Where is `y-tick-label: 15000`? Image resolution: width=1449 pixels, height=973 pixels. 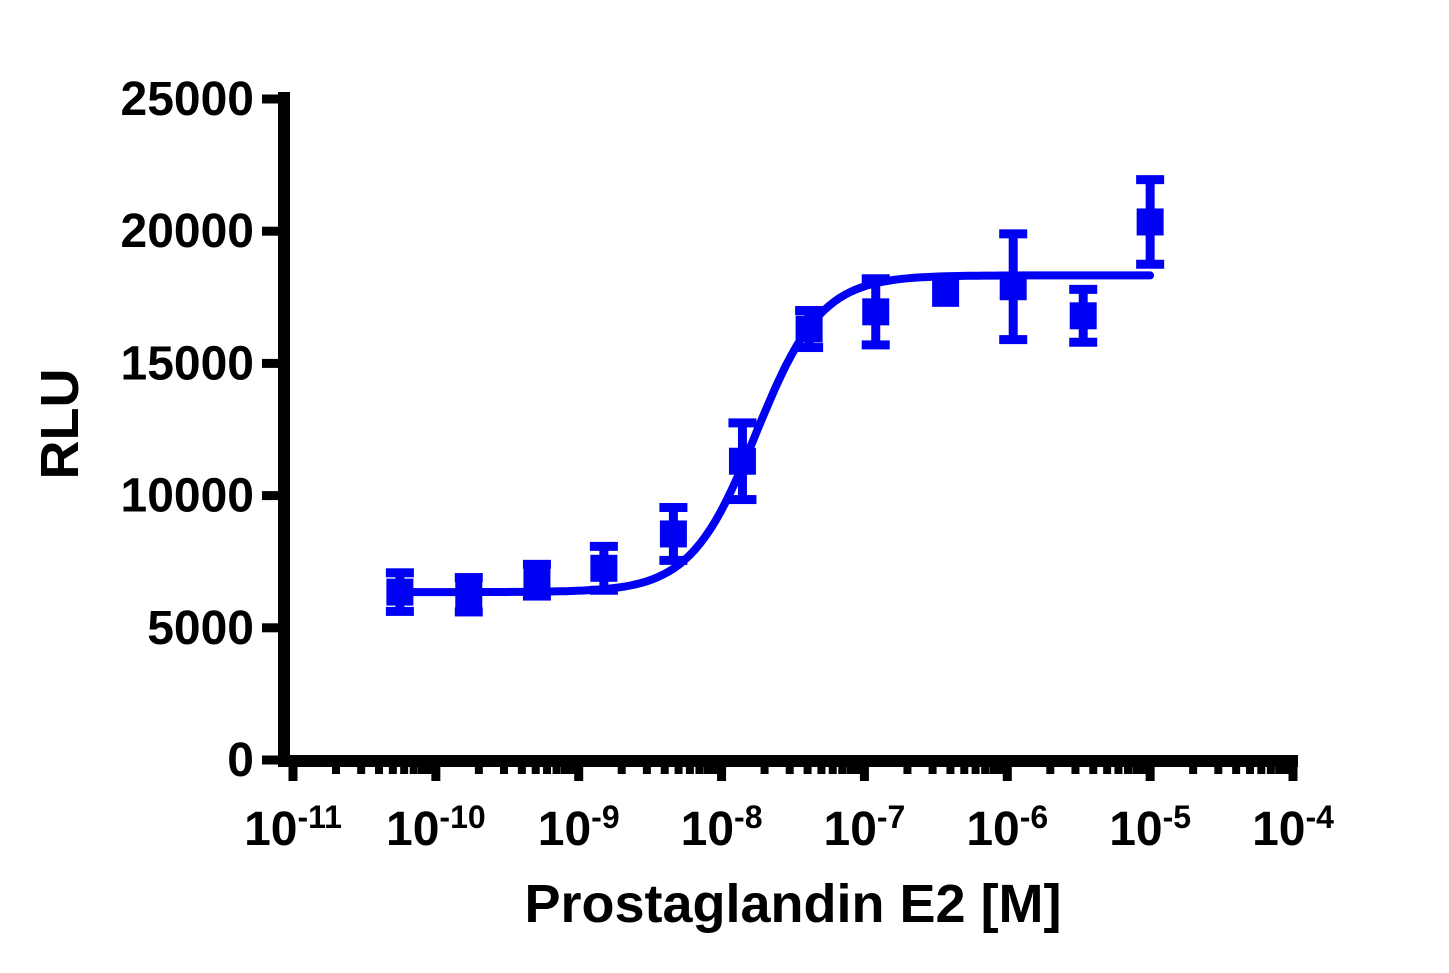
y-tick-label: 15000 is located at coordinates (187, 363).